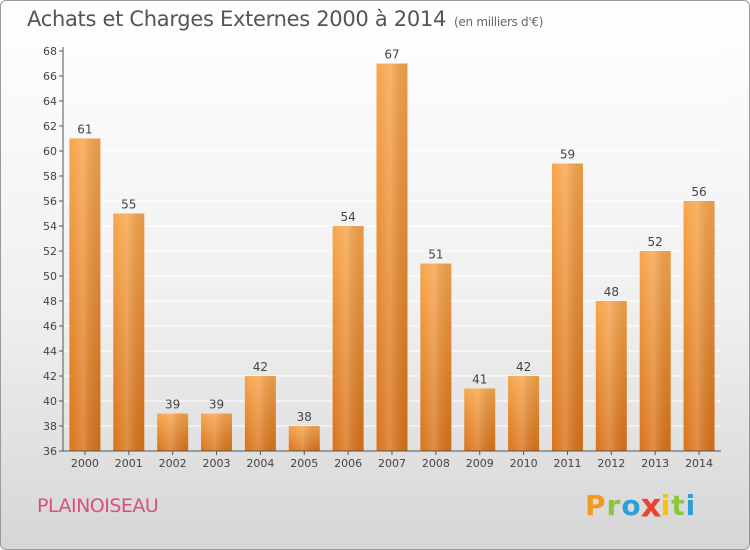 Image resolution: width=750 pixels, height=550 pixels. I want to click on y-tick-label: 40, so click(50, 401).